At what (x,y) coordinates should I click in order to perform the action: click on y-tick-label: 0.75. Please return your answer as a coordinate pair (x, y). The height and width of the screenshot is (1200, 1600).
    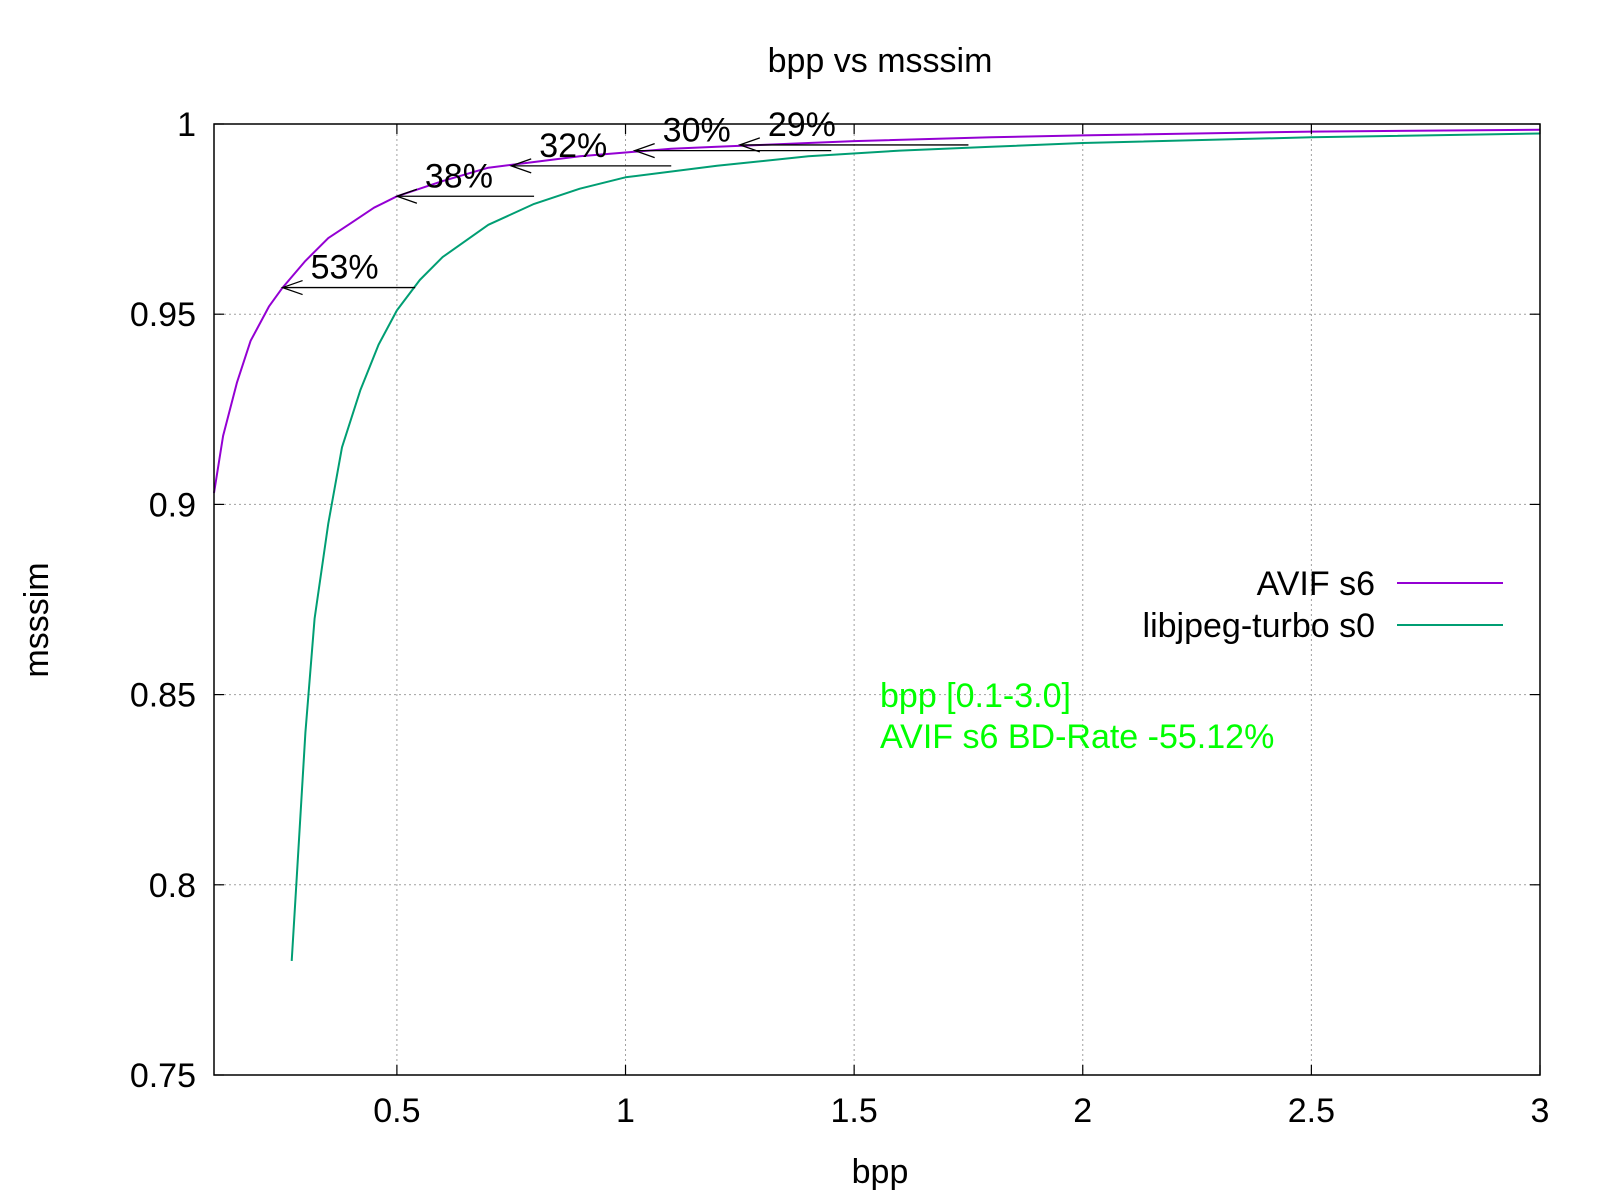
    Looking at the image, I should click on (163, 1076).